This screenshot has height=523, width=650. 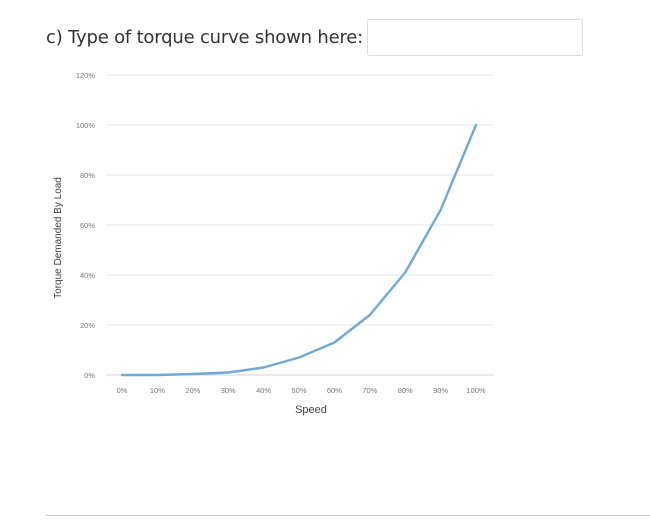 I want to click on x-tick-label: 0%, so click(x=122, y=390).